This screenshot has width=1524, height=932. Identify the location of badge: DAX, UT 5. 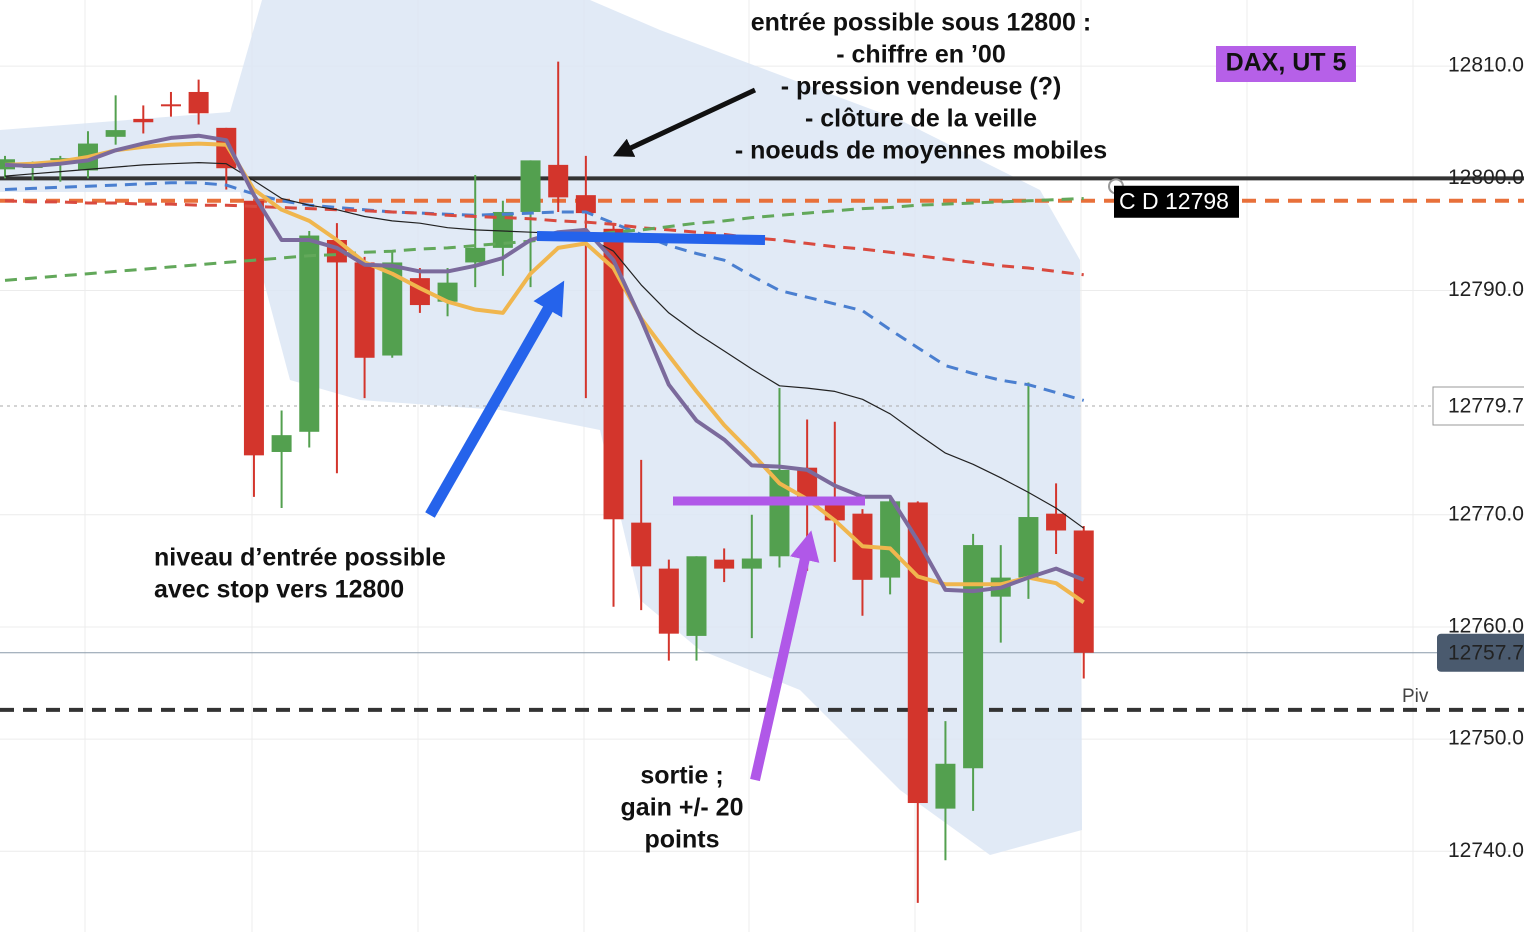
(1286, 63).